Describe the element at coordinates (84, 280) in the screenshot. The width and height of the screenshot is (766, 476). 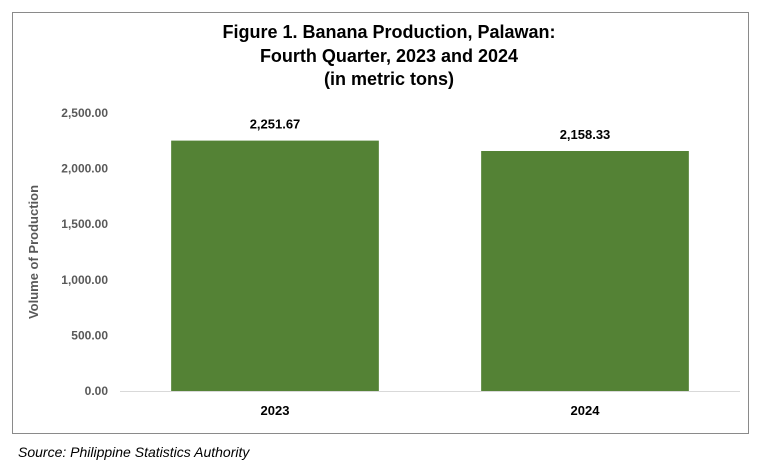
I see `y-tick-label: 1,000.00` at that location.